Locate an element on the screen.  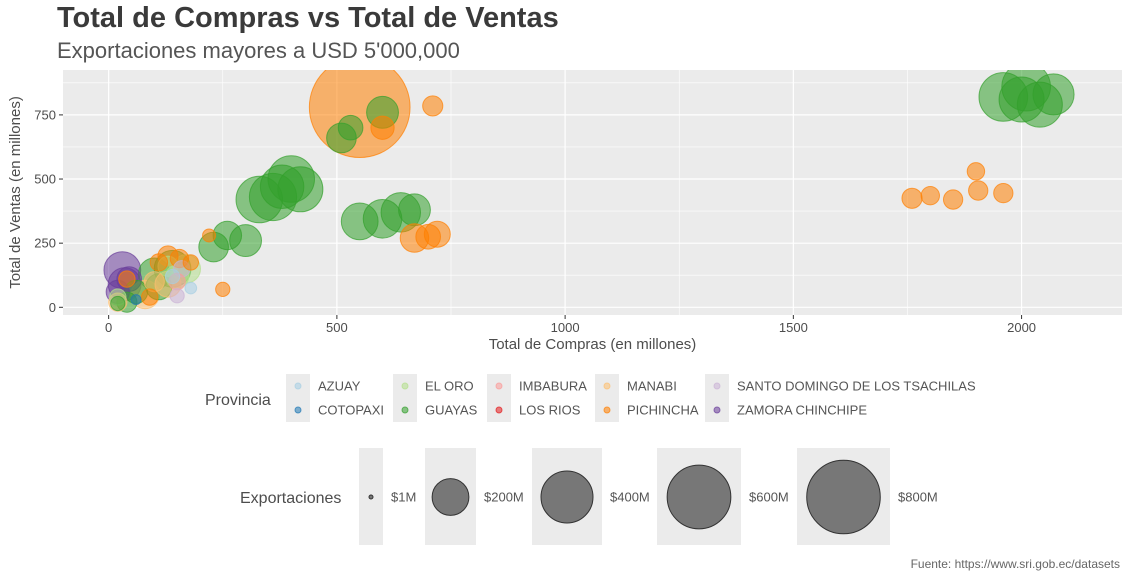
legend-label: COTOPAXI is located at coordinates (351, 410).